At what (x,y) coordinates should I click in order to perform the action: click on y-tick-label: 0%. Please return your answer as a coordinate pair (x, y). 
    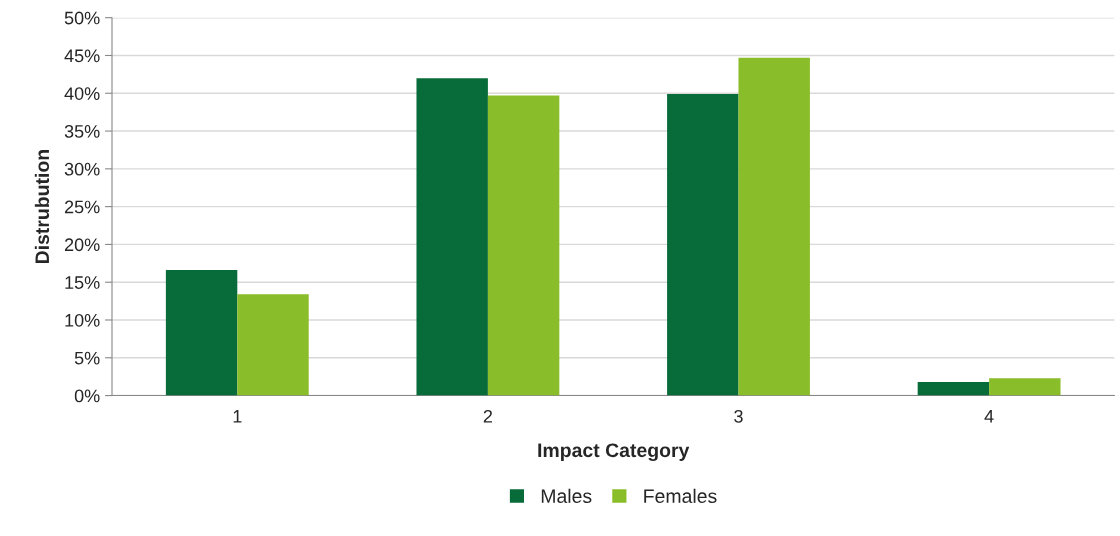
    Looking at the image, I should click on (87, 396).